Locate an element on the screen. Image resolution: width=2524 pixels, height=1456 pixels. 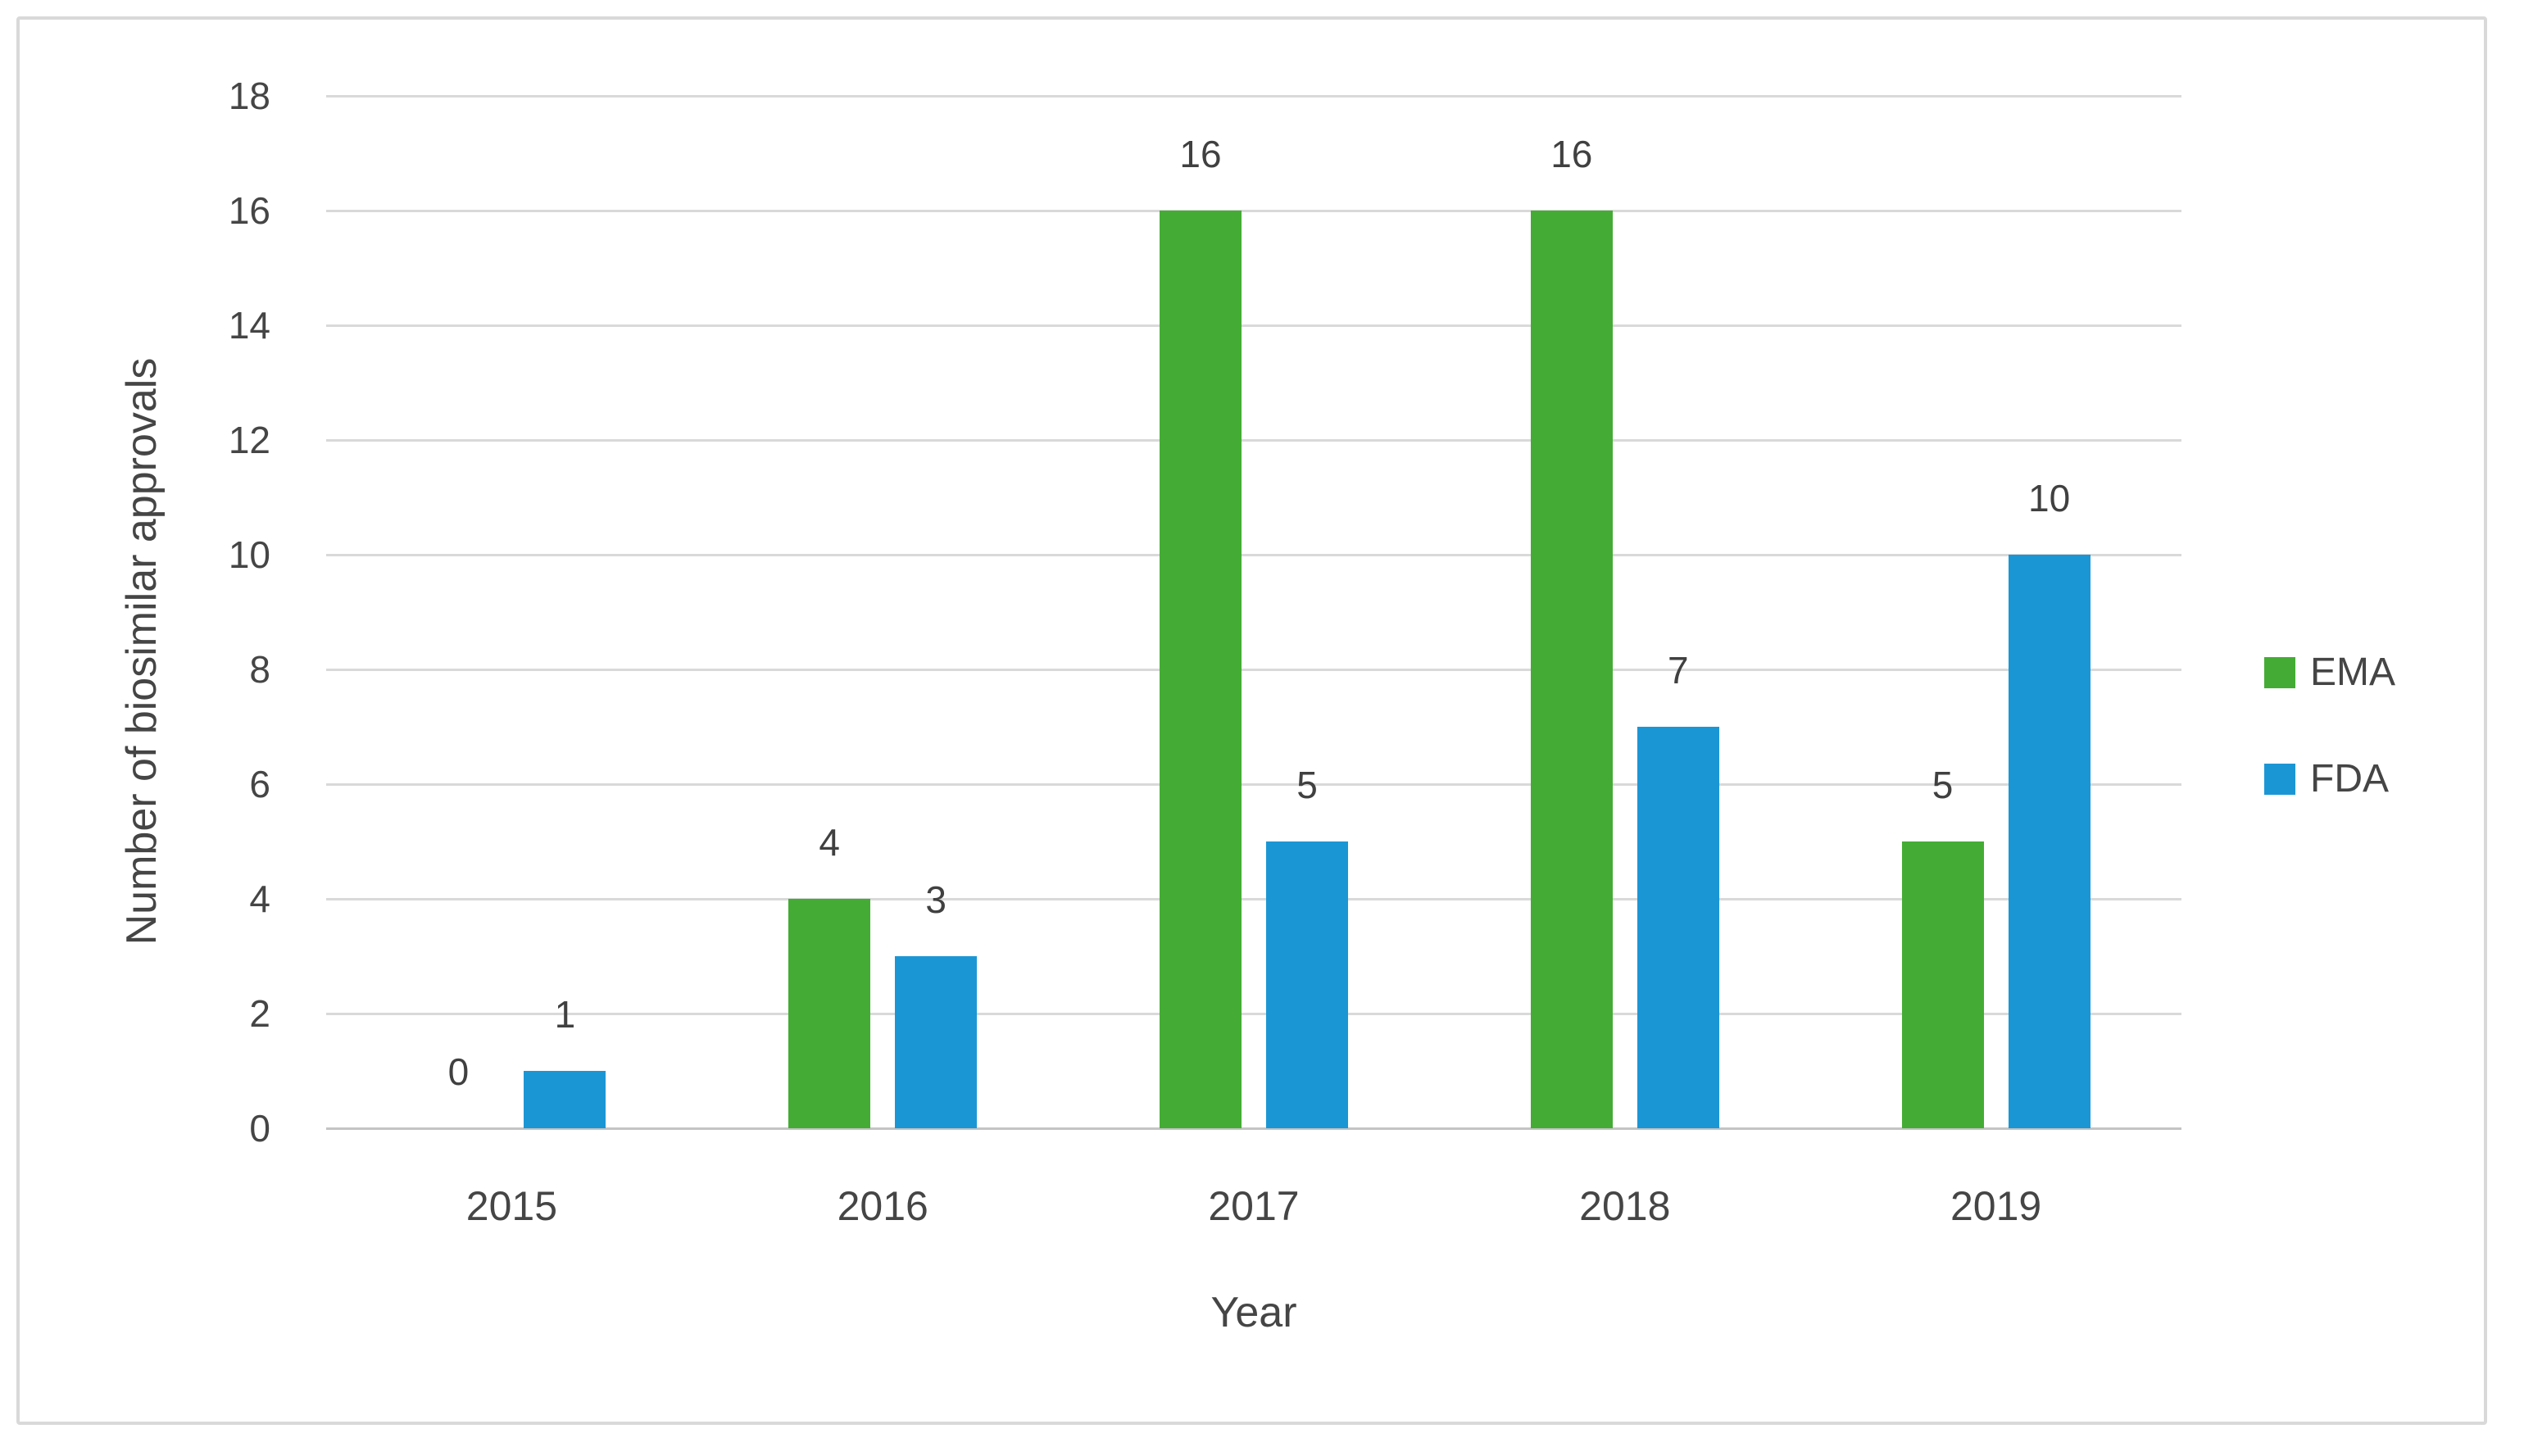
y-tick-label: 0 is located at coordinates (259, 1129).